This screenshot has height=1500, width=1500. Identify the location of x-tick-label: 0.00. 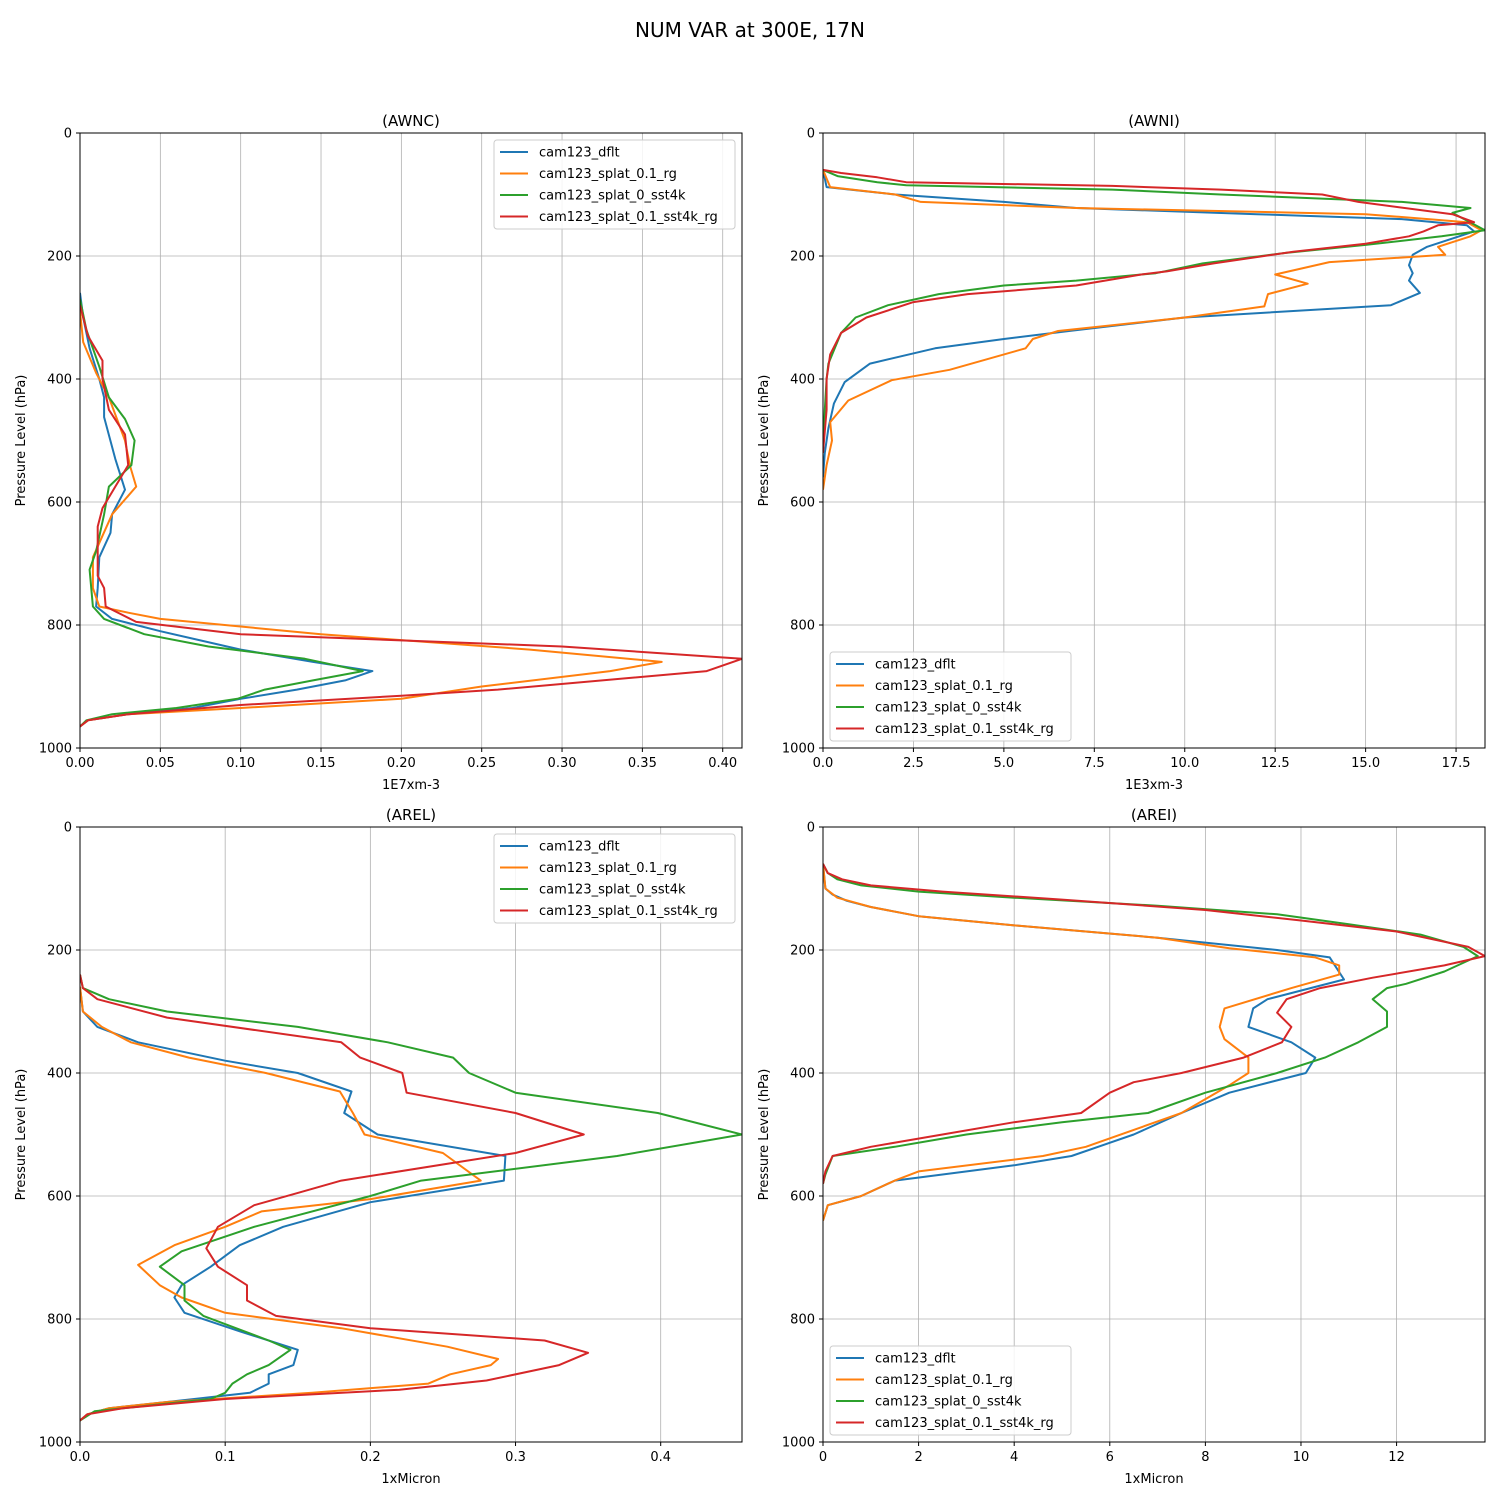
(80, 763).